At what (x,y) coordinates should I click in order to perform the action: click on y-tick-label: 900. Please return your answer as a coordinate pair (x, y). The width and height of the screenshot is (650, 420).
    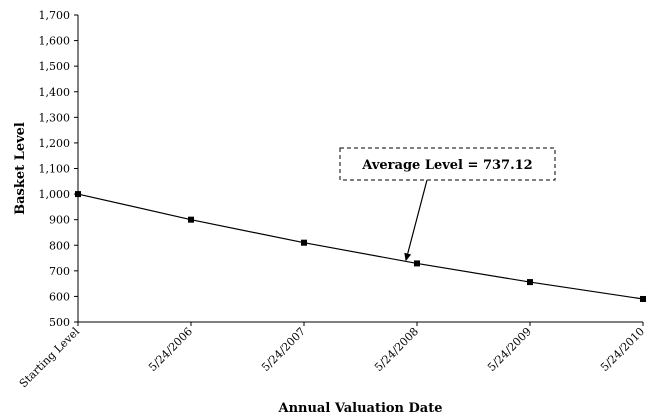
    Looking at the image, I should click on (59, 220).